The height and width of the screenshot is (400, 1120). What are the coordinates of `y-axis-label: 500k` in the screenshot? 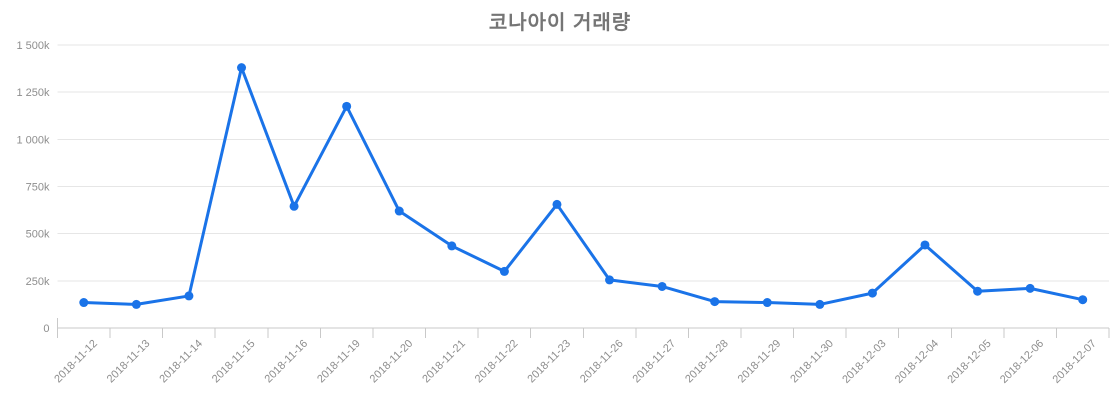 It's located at (38, 235).